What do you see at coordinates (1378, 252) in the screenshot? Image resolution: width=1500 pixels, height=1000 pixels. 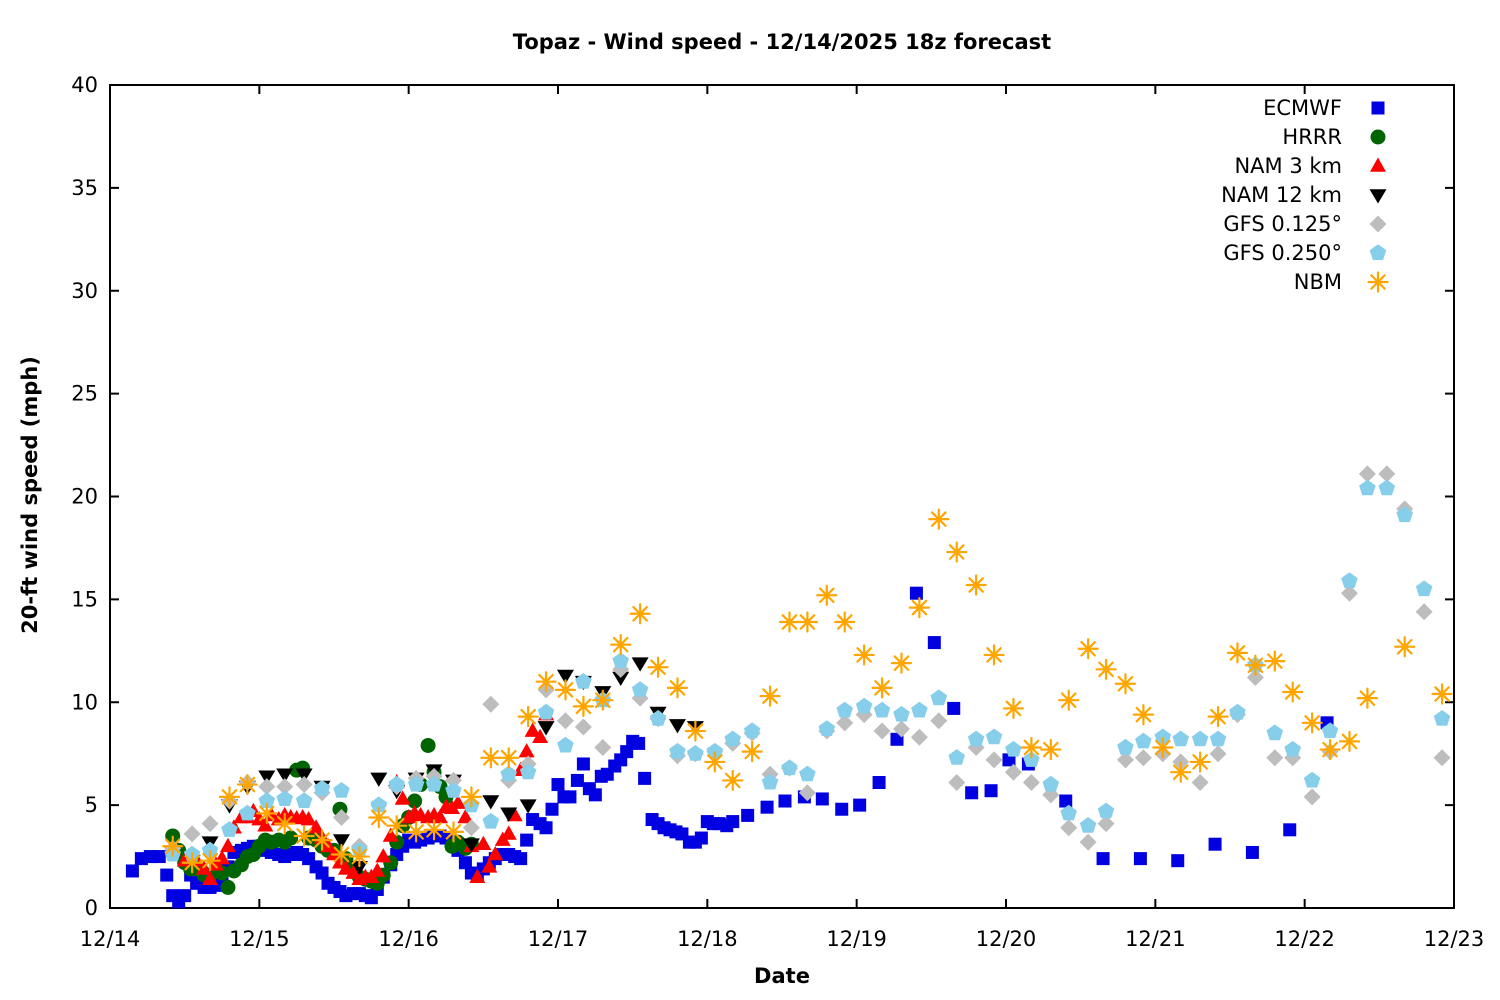 I see `gfs-0-250--legend-marker` at bounding box center [1378, 252].